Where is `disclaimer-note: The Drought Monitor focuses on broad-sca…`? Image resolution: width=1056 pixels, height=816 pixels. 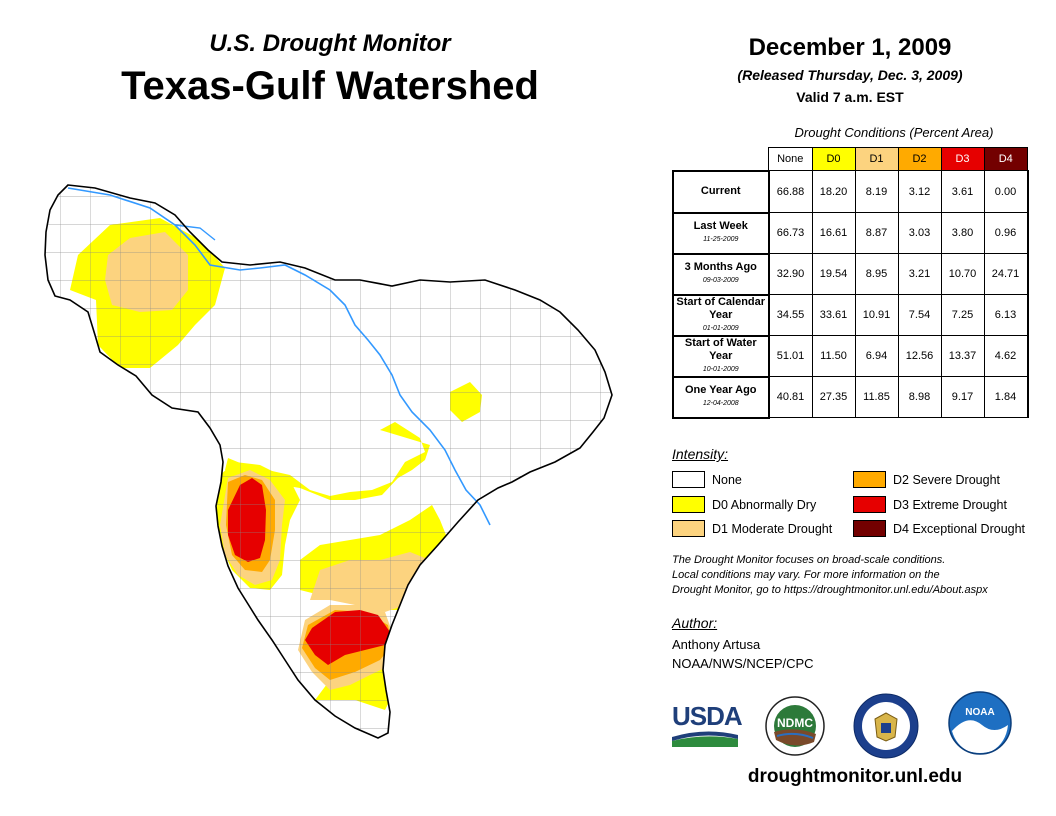
disclaimer-note: The Drought Monitor focuses on broad-sca… is located at coordinates (857, 575).